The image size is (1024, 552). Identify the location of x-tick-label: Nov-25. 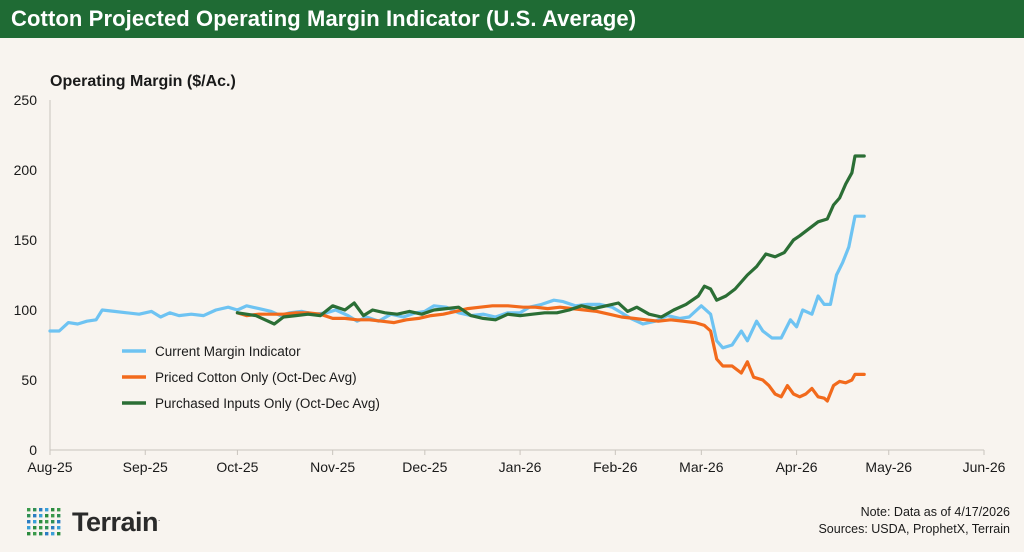
(332, 467).